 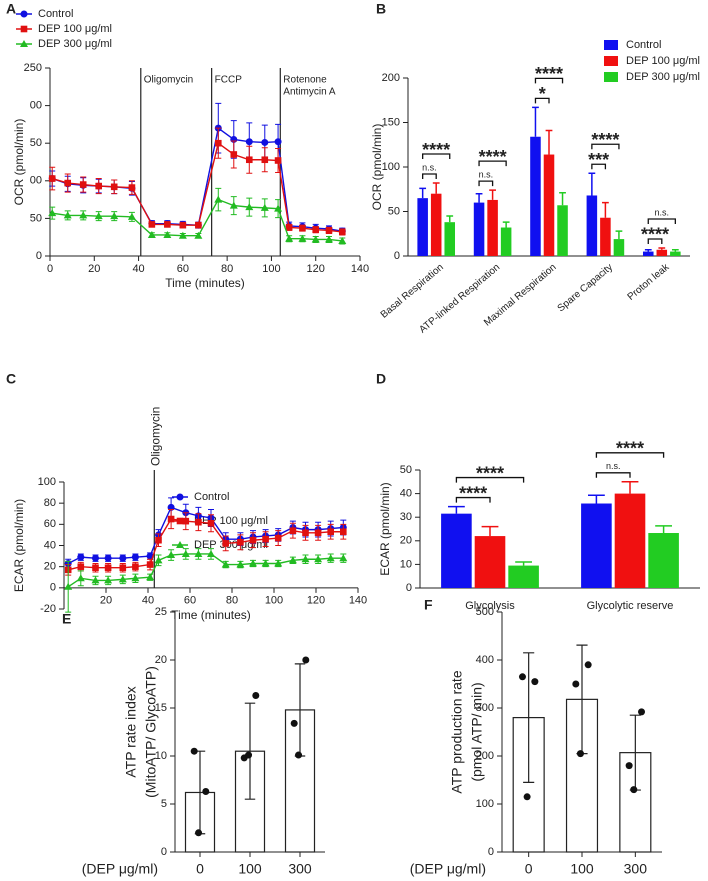 I want to click on y-axis-label: OCR (pmol/min), so click(x=377, y=167).